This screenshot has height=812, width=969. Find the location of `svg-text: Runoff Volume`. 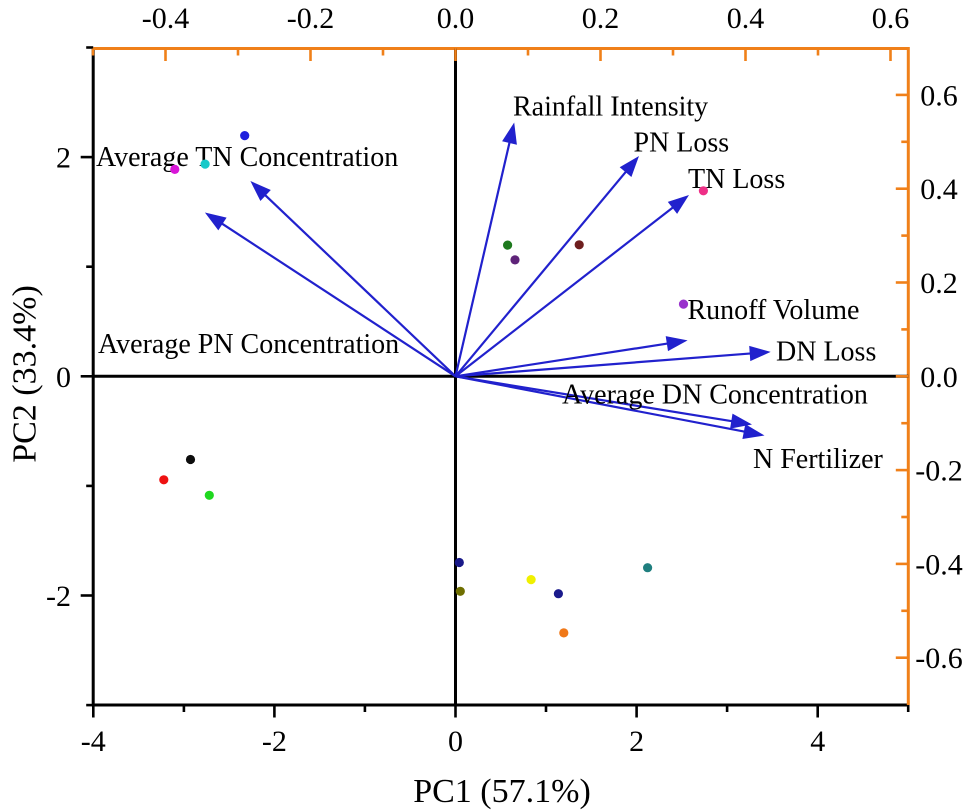

svg-text: Runoff Volume is located at coordinates (774, 310).